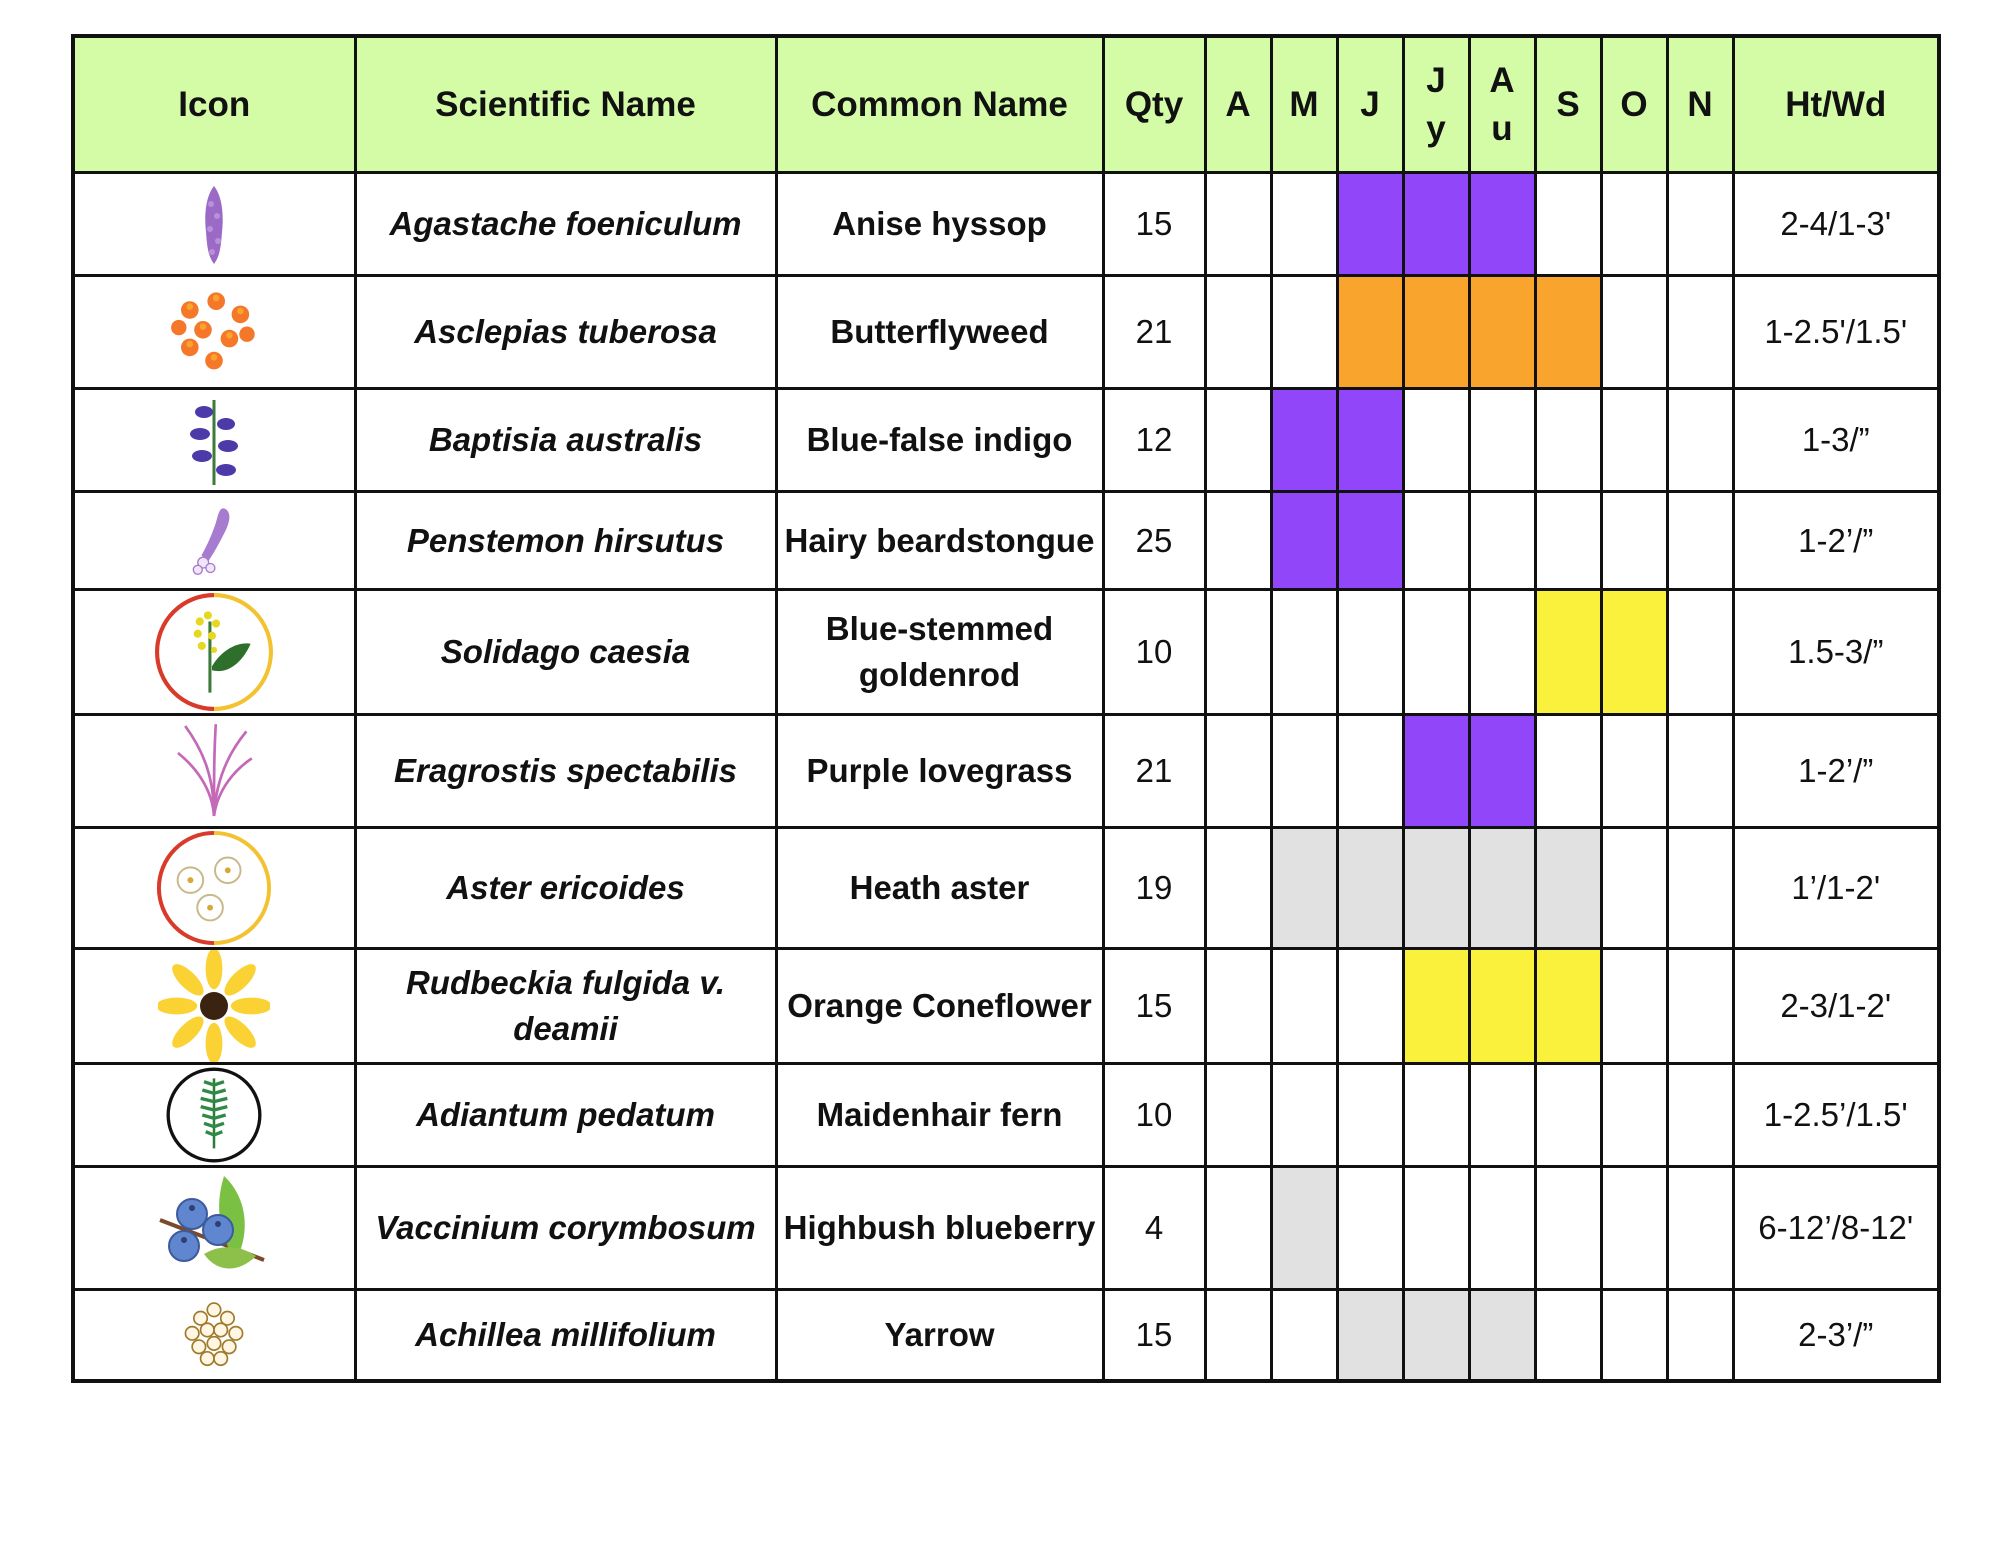 The height and width of the screenshot is (1545, 2000). I want to click on scientific-name: Rudbeckia fulgida v. deamii, so click(565, 1006).